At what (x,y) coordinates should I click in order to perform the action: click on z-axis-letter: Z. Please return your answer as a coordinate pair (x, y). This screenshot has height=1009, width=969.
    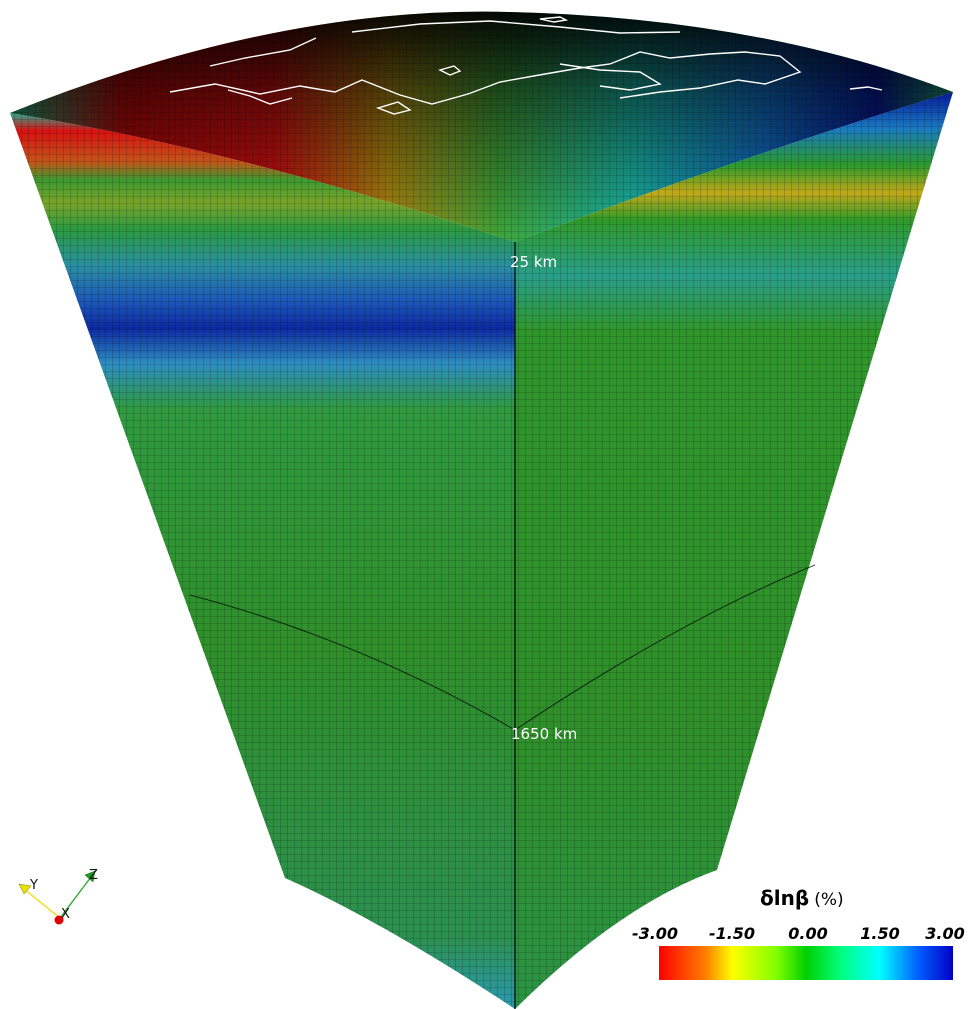
    Looking at the image, I should click on (93, 875).